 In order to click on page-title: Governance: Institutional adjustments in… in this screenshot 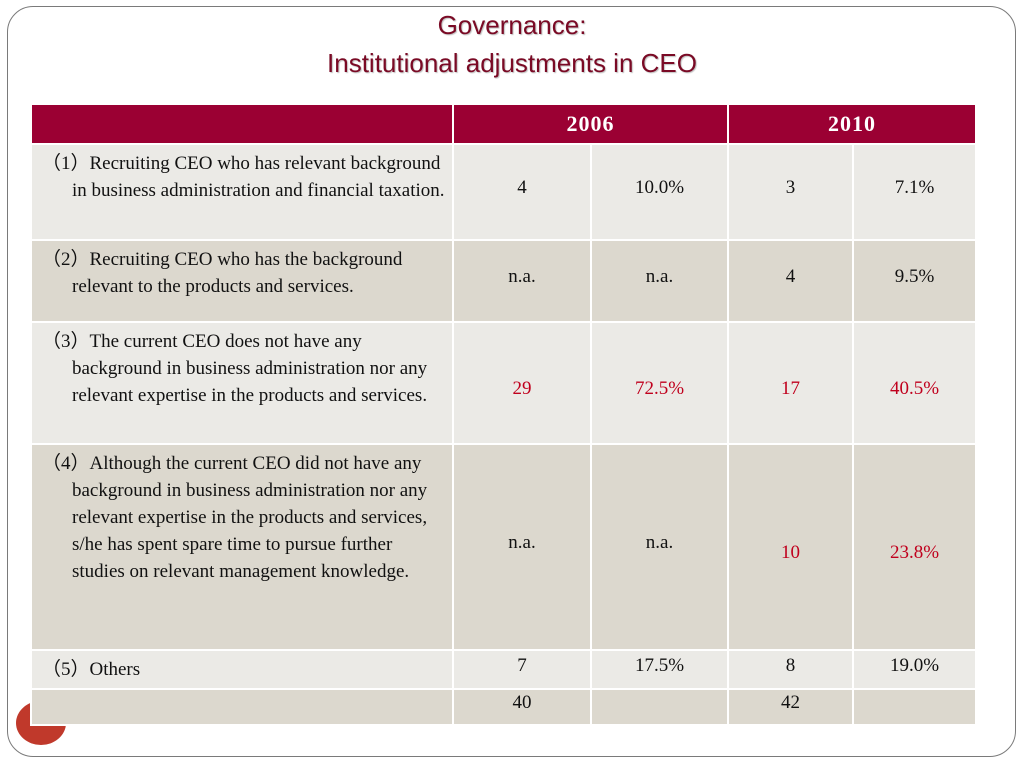, I will do `click(512, 44)`.